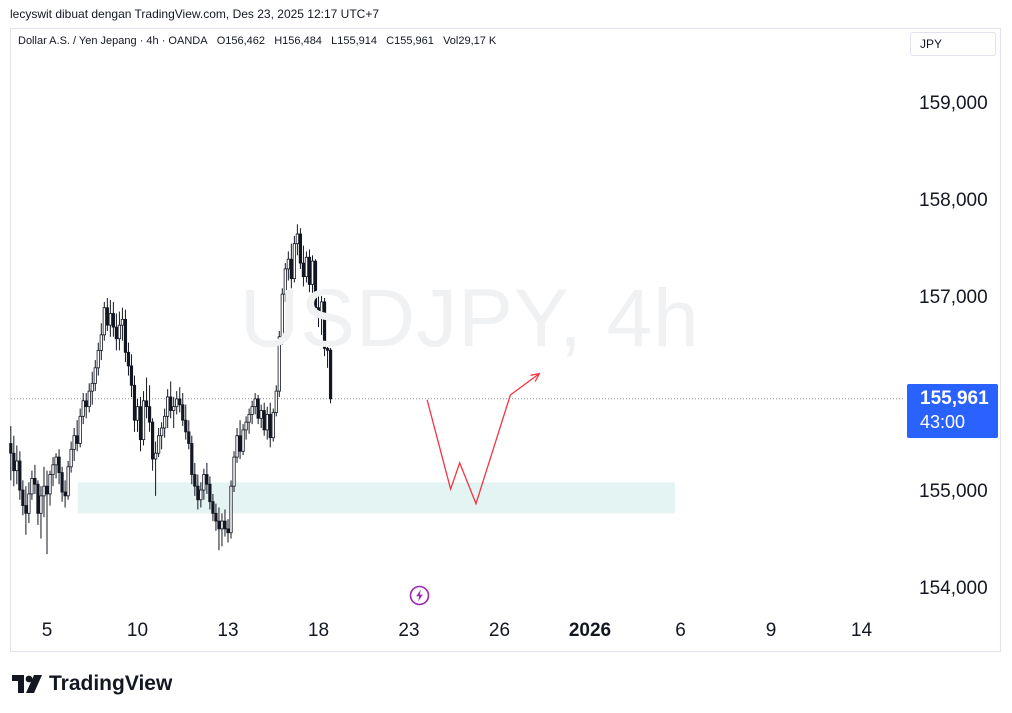 This screenshot has width=1012, height=713. Describe the element at coordinates (409, 630) in the screenshot. I see `time-tick-label: 23` at that location.